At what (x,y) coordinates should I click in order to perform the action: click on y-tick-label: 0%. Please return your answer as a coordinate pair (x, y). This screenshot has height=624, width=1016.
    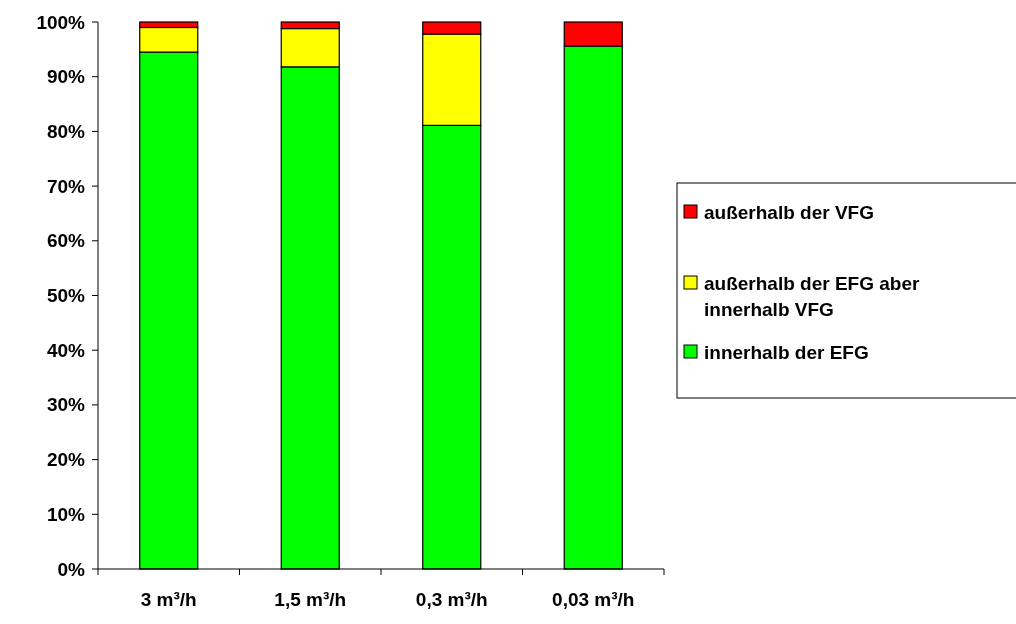
    Looking at the image, I should click on (71, 569).